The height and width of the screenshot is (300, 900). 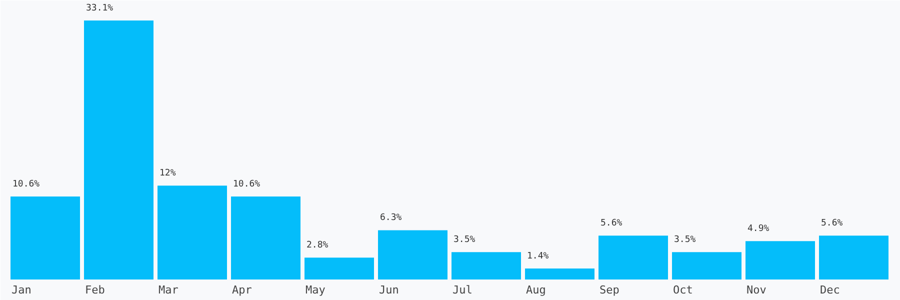 I want to click on data-label: 4.9%, so click(x=759, y=229).